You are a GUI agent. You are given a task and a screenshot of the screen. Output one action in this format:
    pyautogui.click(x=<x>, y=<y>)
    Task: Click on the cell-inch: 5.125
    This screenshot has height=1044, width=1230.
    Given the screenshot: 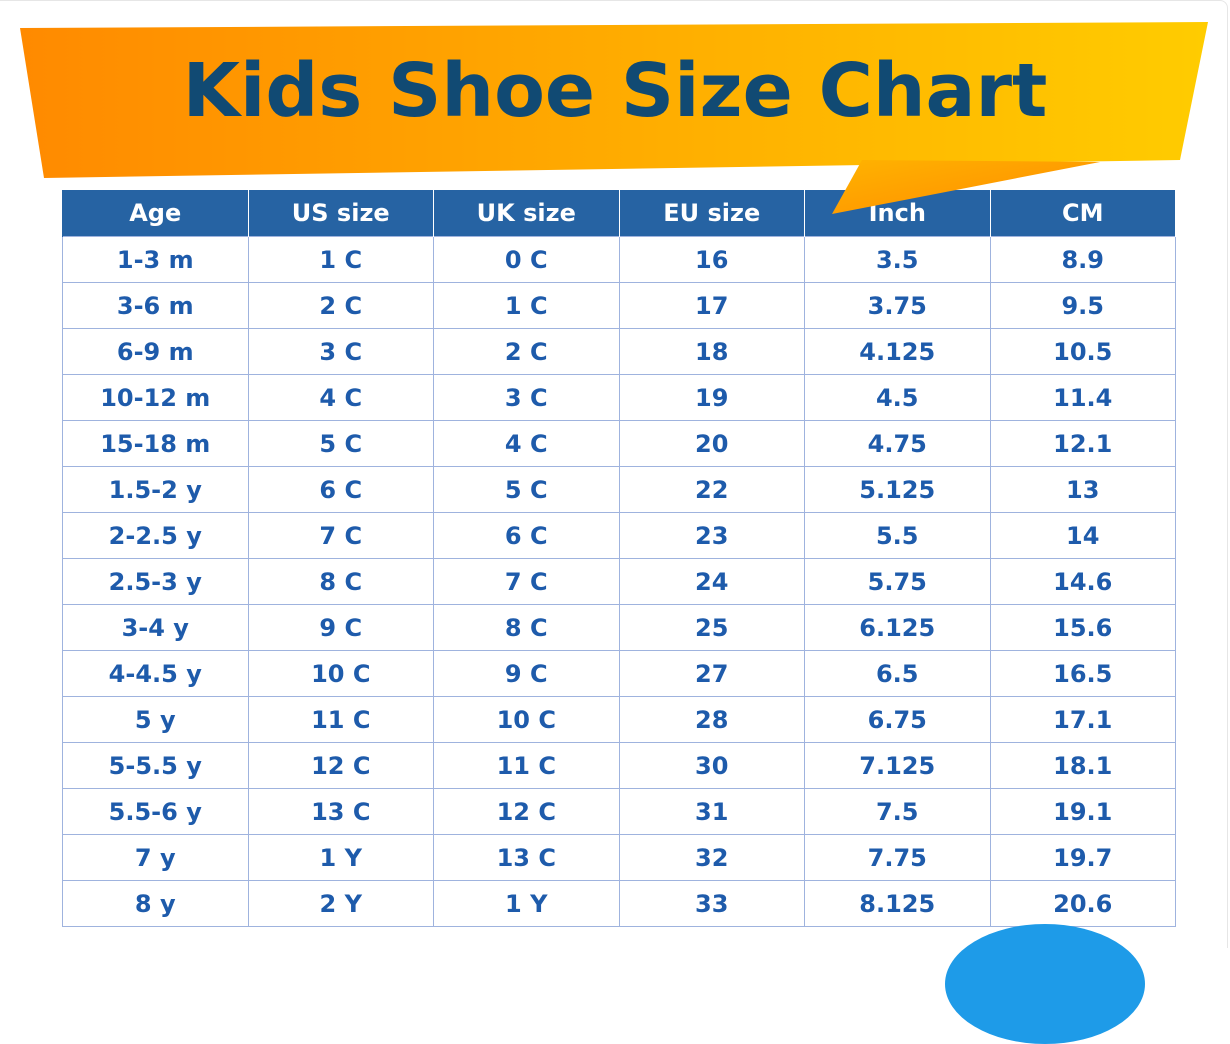 What is the action you would take?
    pyautogui.click(x=897, y=489)
    